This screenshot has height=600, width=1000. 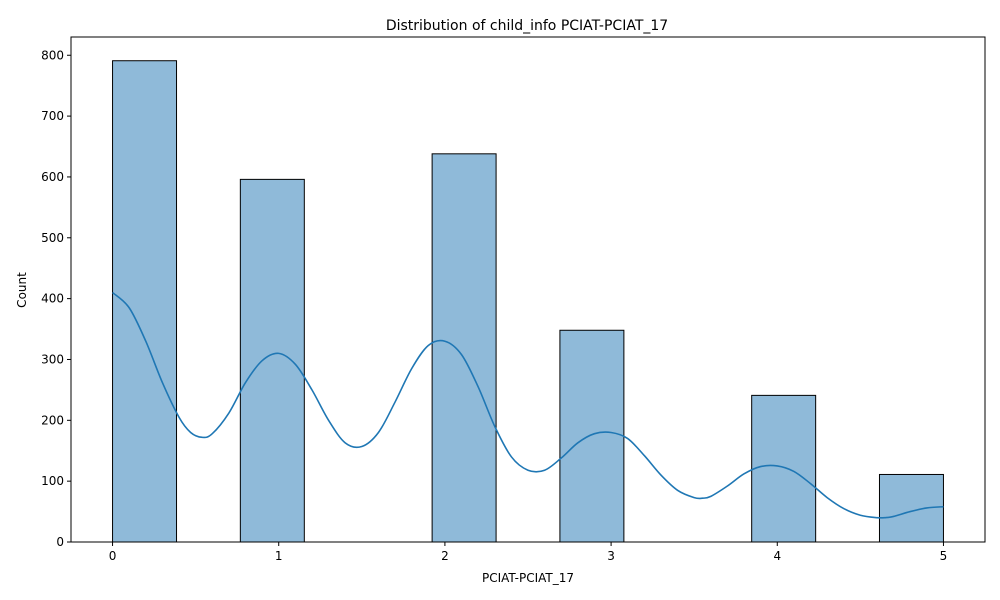 What do you see at coordinates (60, 542) in the screenshot?
I see `y-tick-label-0: 0` at bounding box center [60, 542].